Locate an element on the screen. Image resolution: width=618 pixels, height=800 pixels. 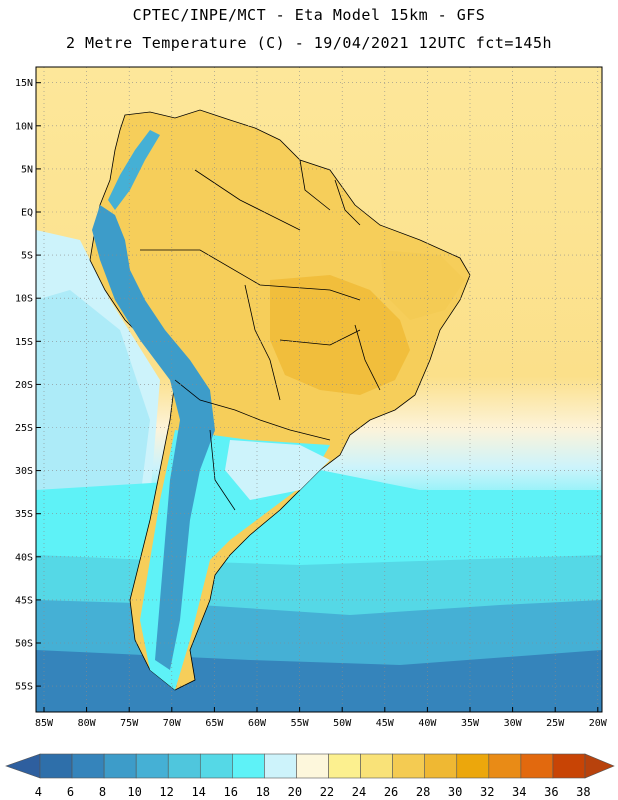
lon-tick-label: 70W is located at coordinates (172, 723).